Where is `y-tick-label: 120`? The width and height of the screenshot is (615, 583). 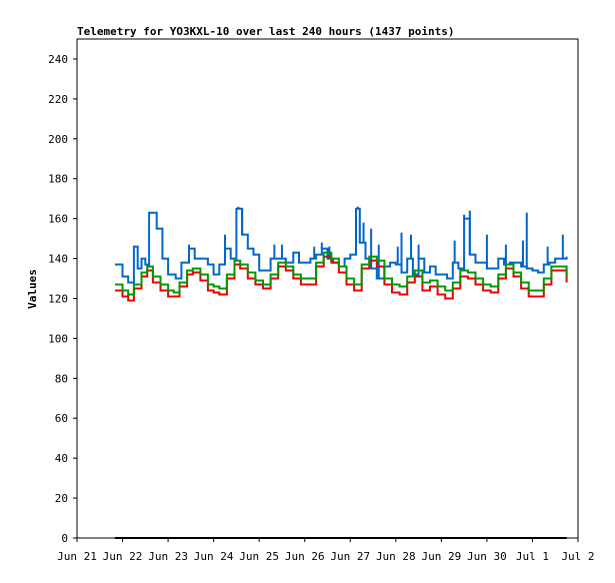
y-tick-label: 120 is located at coordinates (58, 298).